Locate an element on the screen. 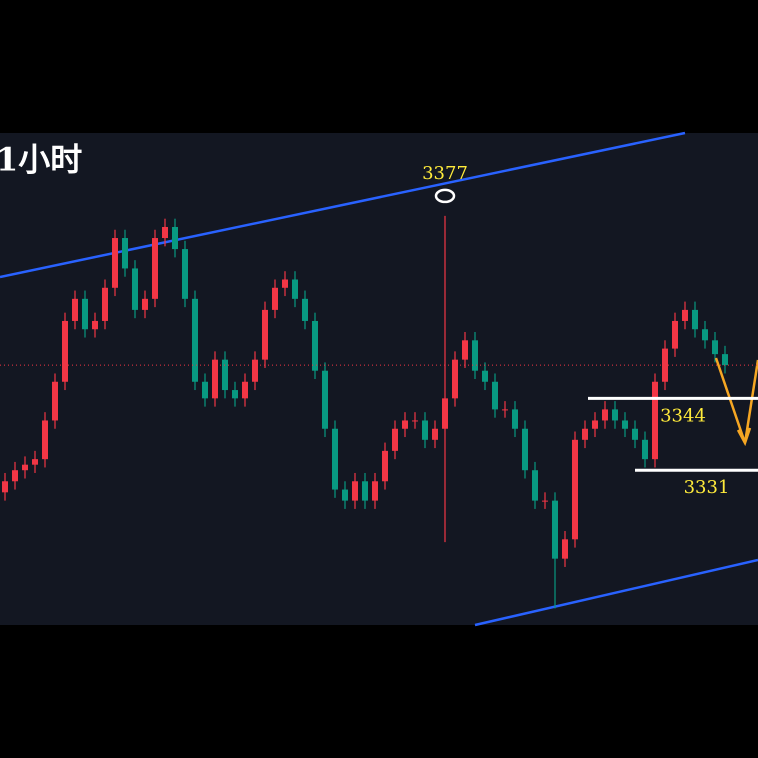 This screenshot has height=758, width=758. peak-marker is located at coordinates (445, 196).